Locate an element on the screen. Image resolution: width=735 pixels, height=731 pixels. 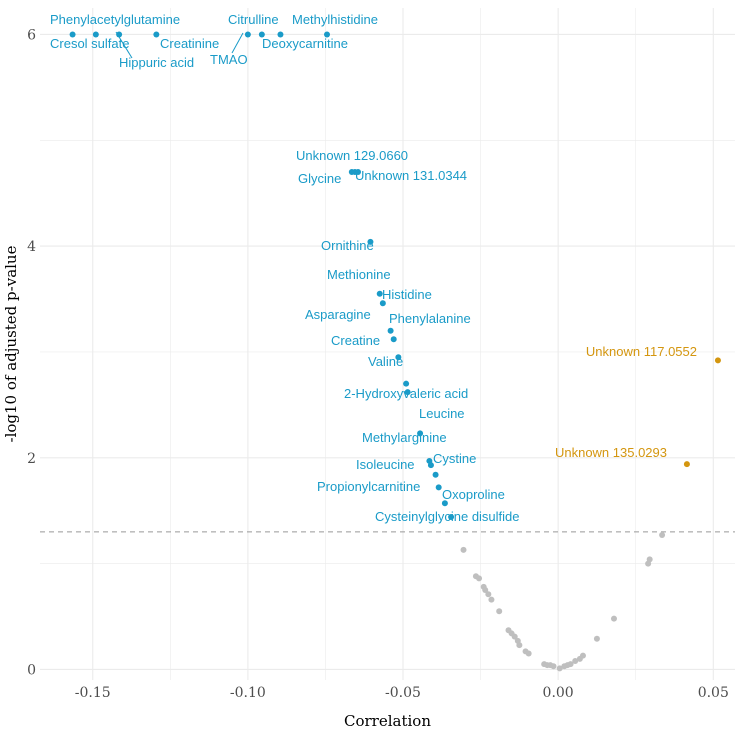
point-label: Ornithine is located at coordinates (347, 245).